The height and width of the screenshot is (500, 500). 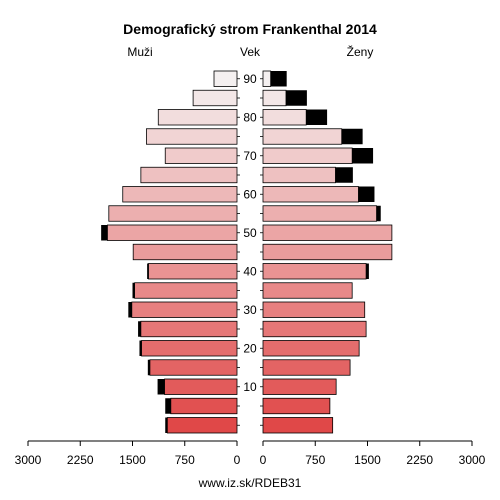 I want to click on female-x-tick-label: 0, so click(x=263, y=460).